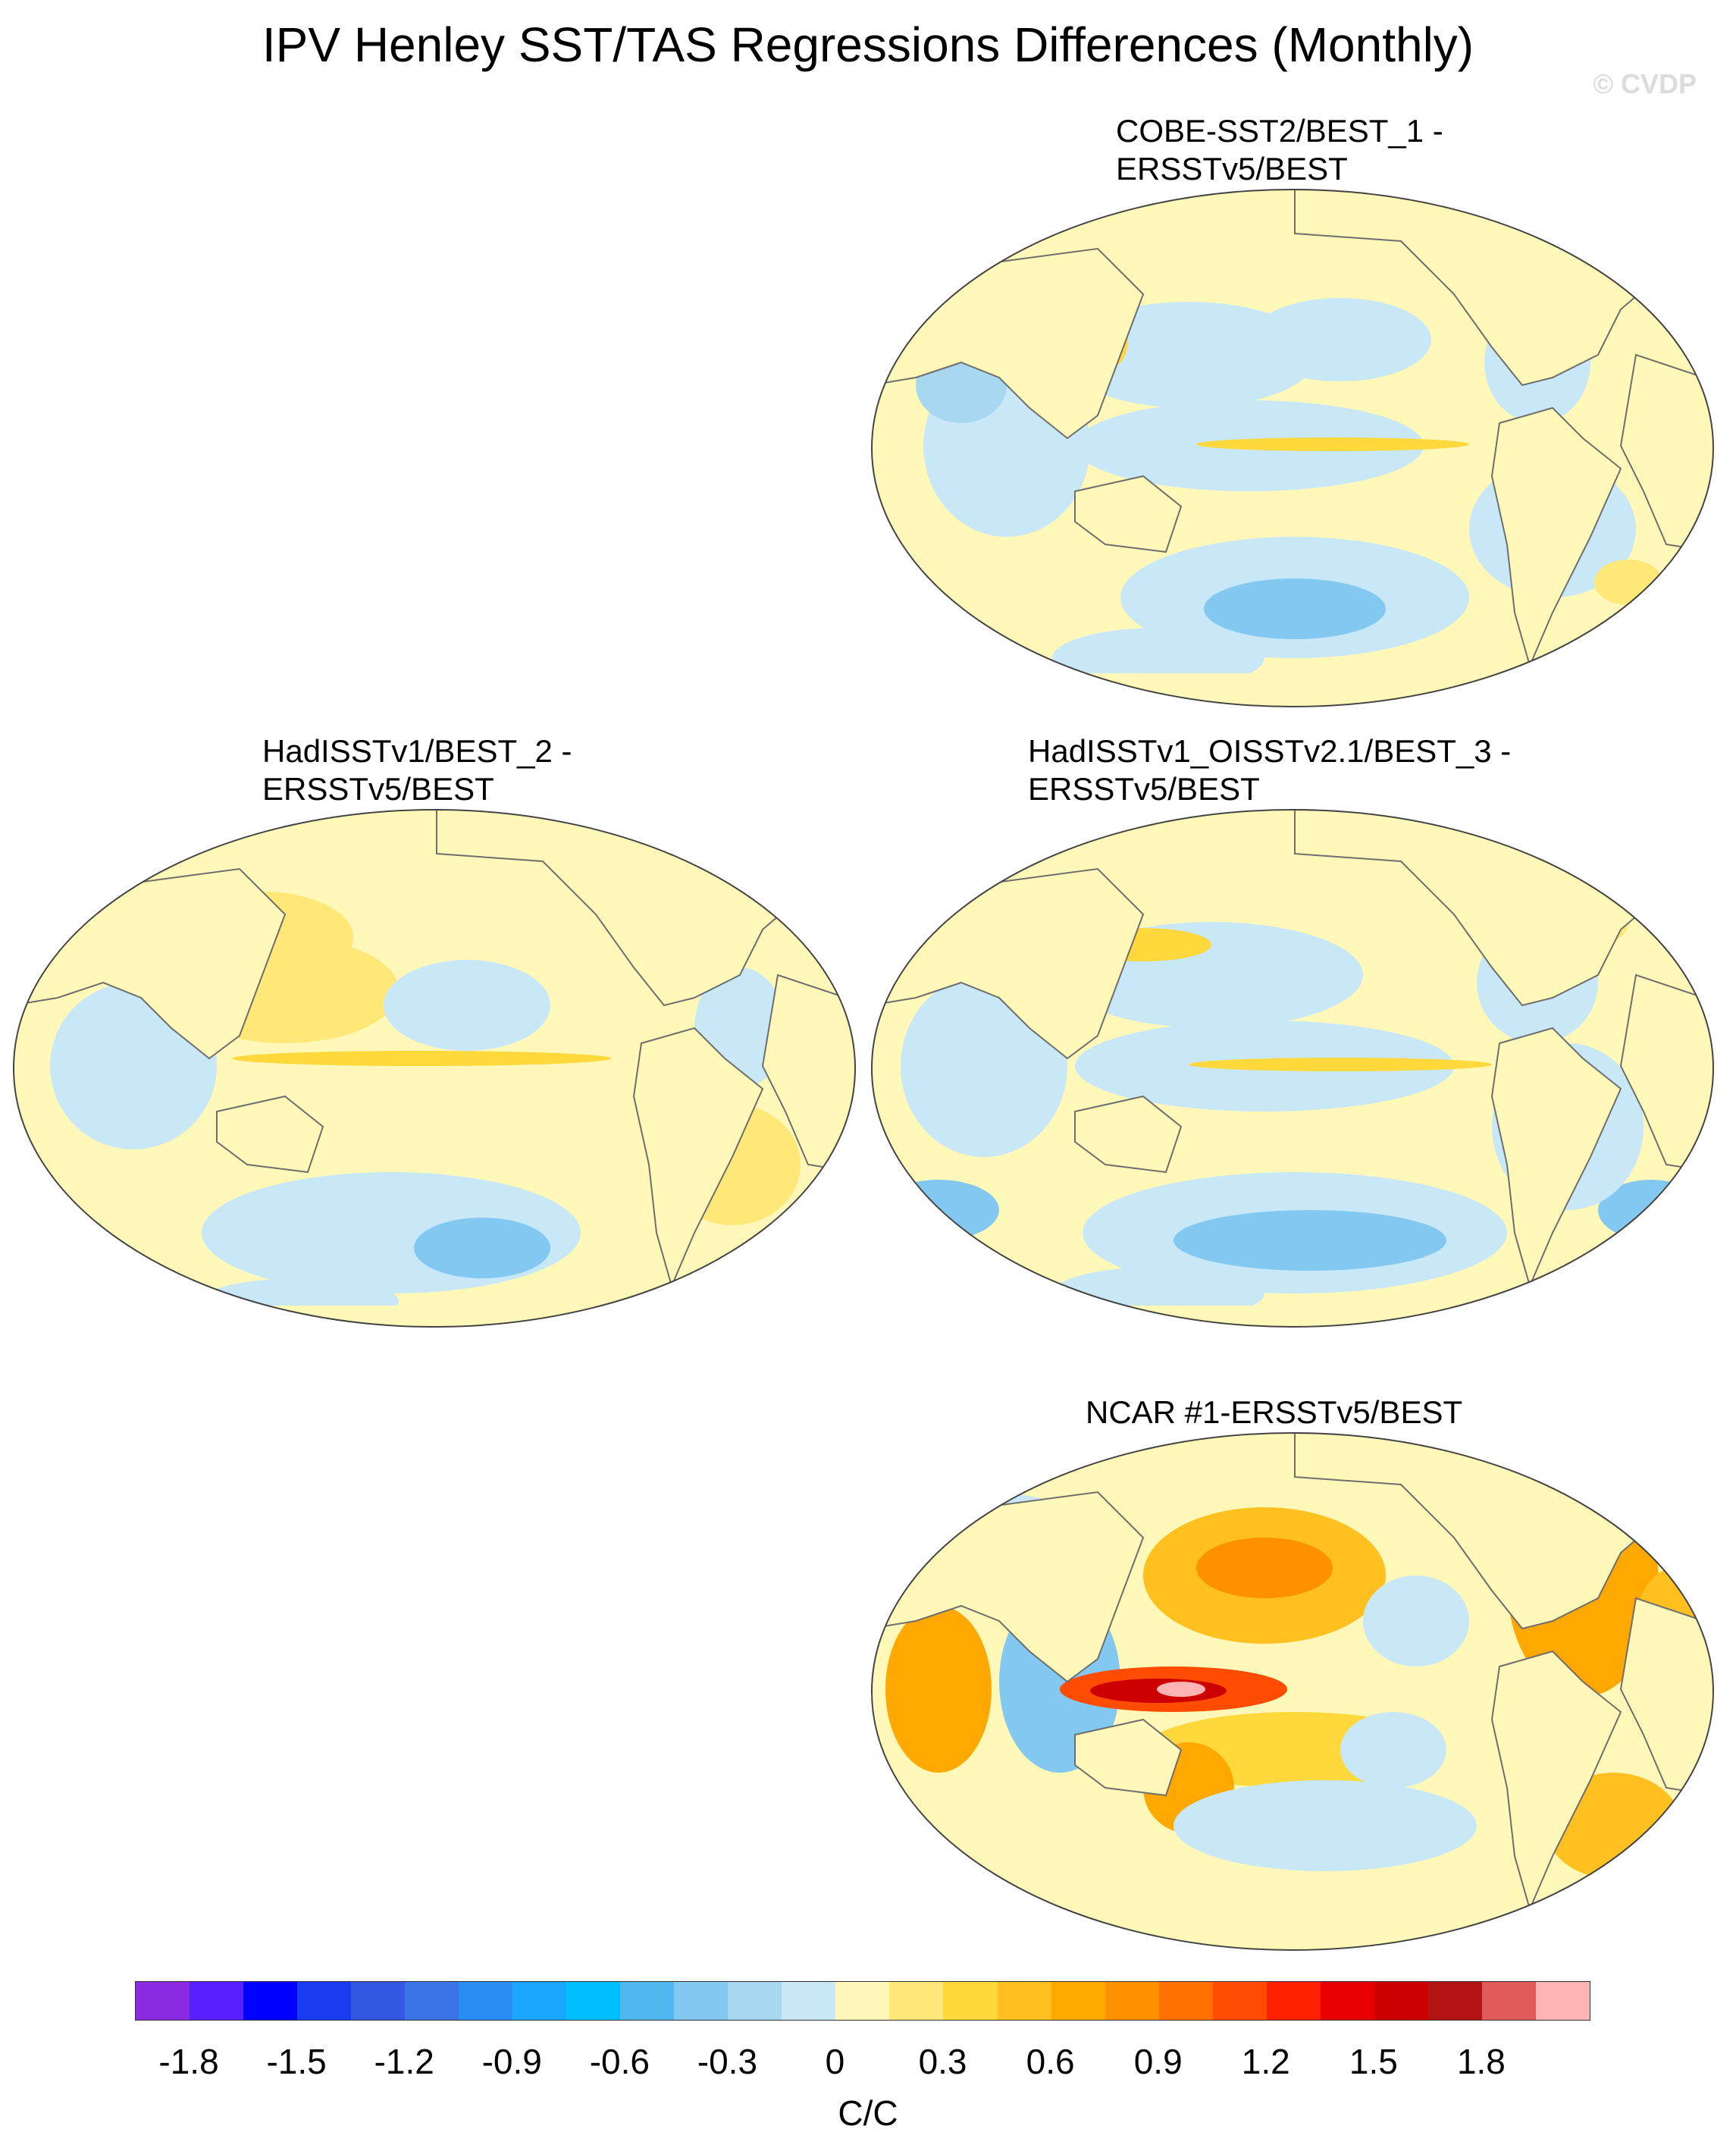 This screenshot has width=1736, height=2154. I want to click on panel-3-map, so click(1292, 1068).